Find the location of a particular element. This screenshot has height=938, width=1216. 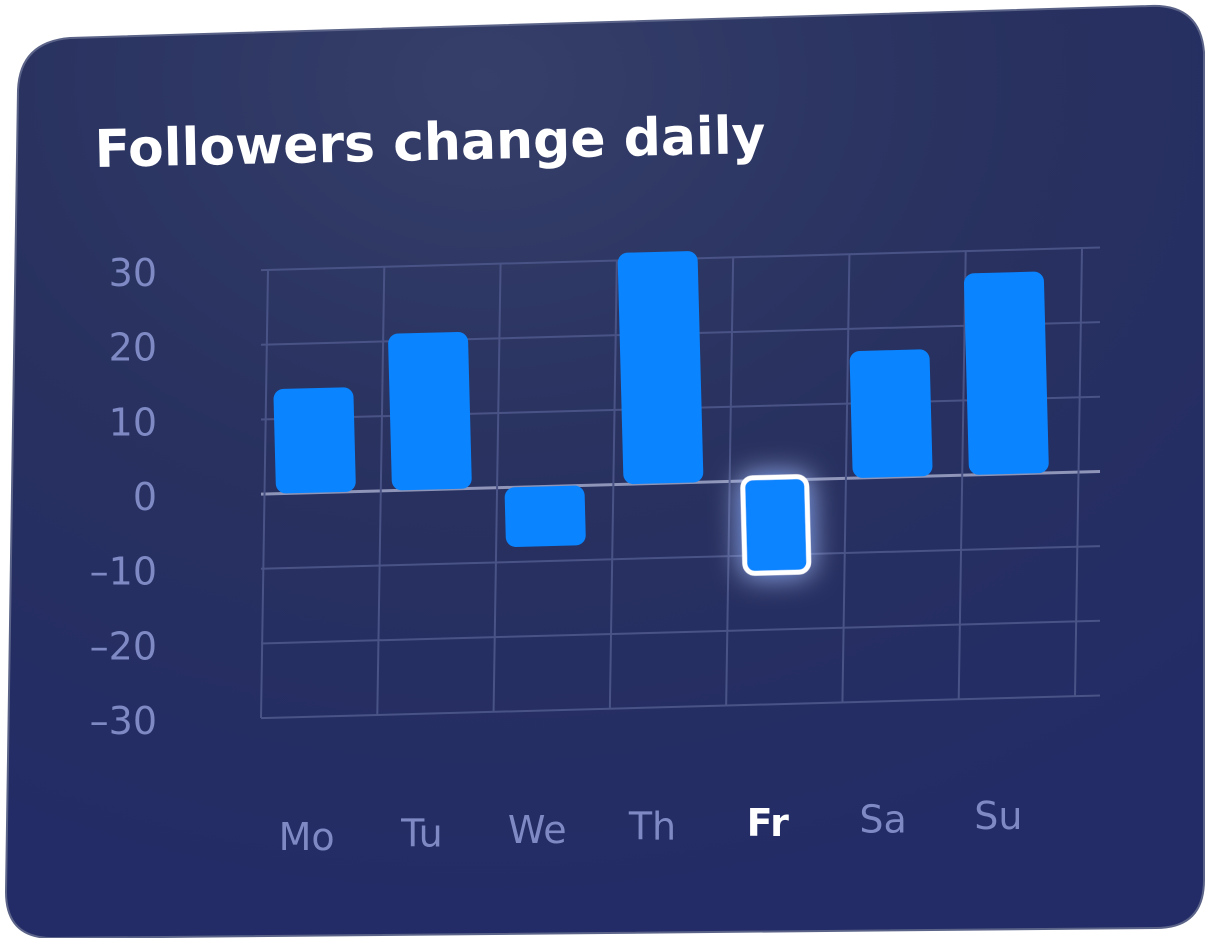

x-tick-label-we: We is located at coordinates (537, 830).